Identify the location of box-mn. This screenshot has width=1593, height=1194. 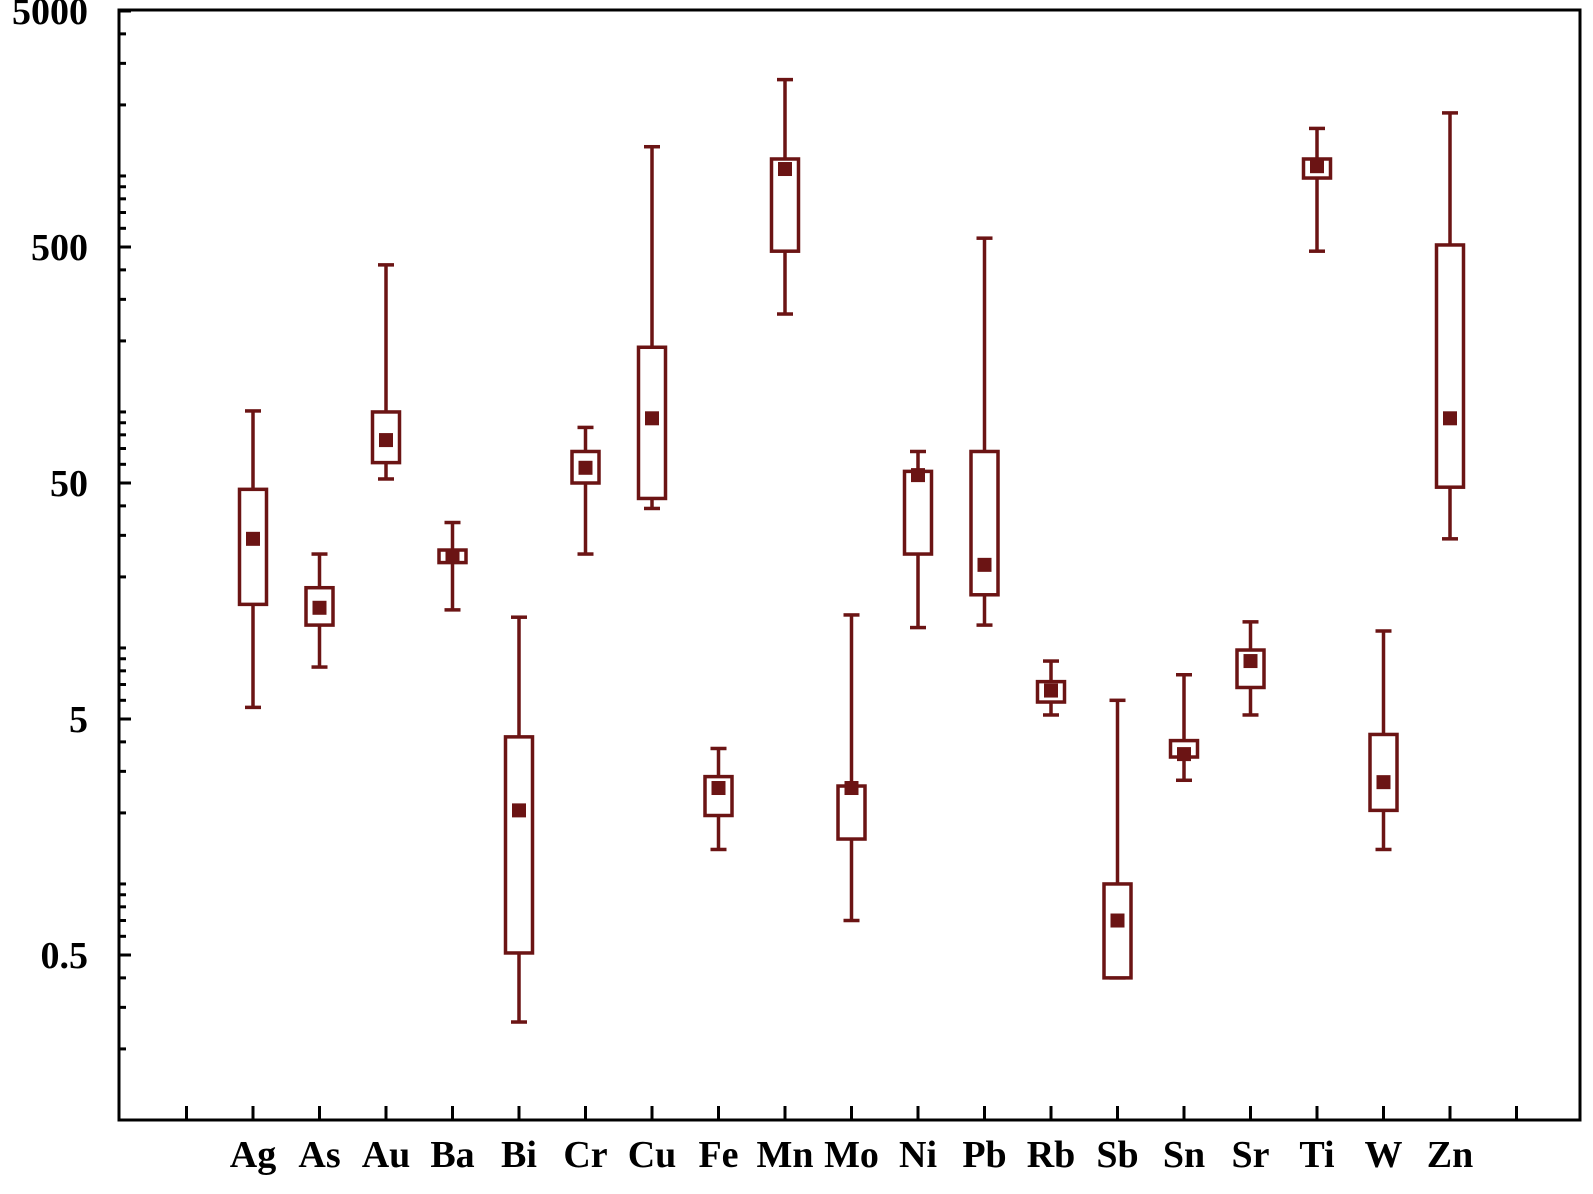
(785, 196).